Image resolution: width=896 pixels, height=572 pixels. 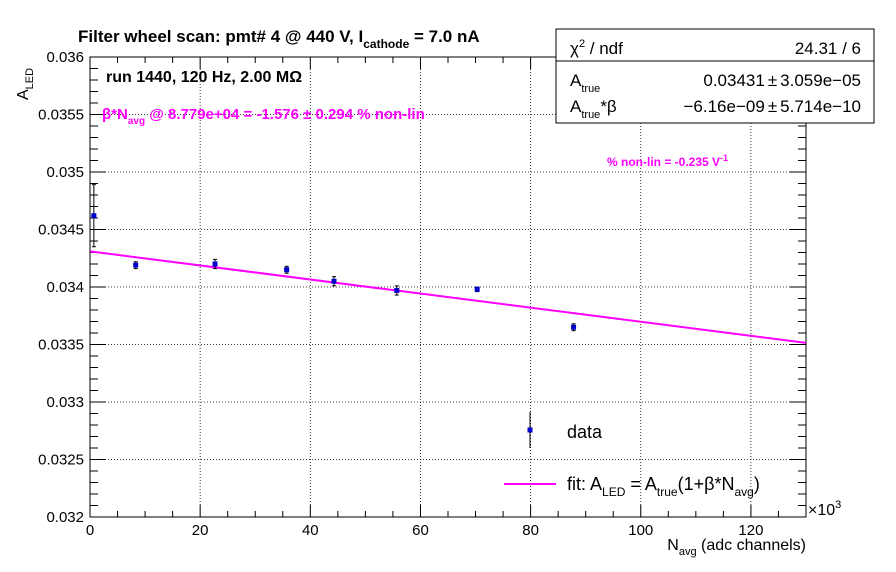 What do you see at coordinates (750, 530) in the screenshot?
I see `x-tick-label: 120` at bounding box center [750, 530].